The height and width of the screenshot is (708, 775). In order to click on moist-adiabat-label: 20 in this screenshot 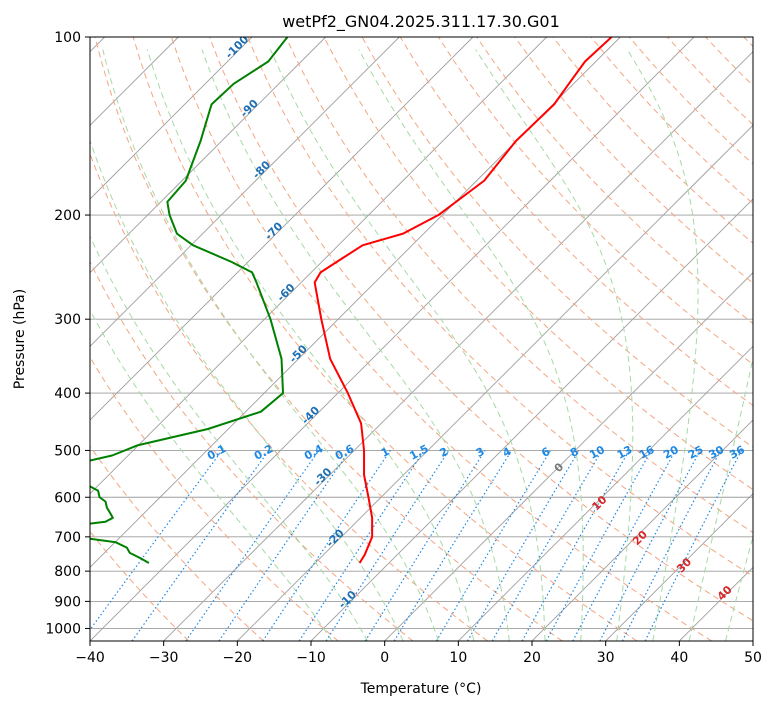, I will do `click(640, 538)`.